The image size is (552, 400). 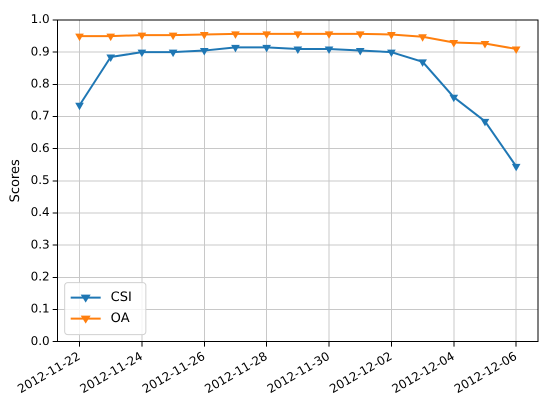 What do you see at coordinates (40, 179) in the screenshot?
I see `y-tick-label: 0.5` at bounding box center [40, 179].